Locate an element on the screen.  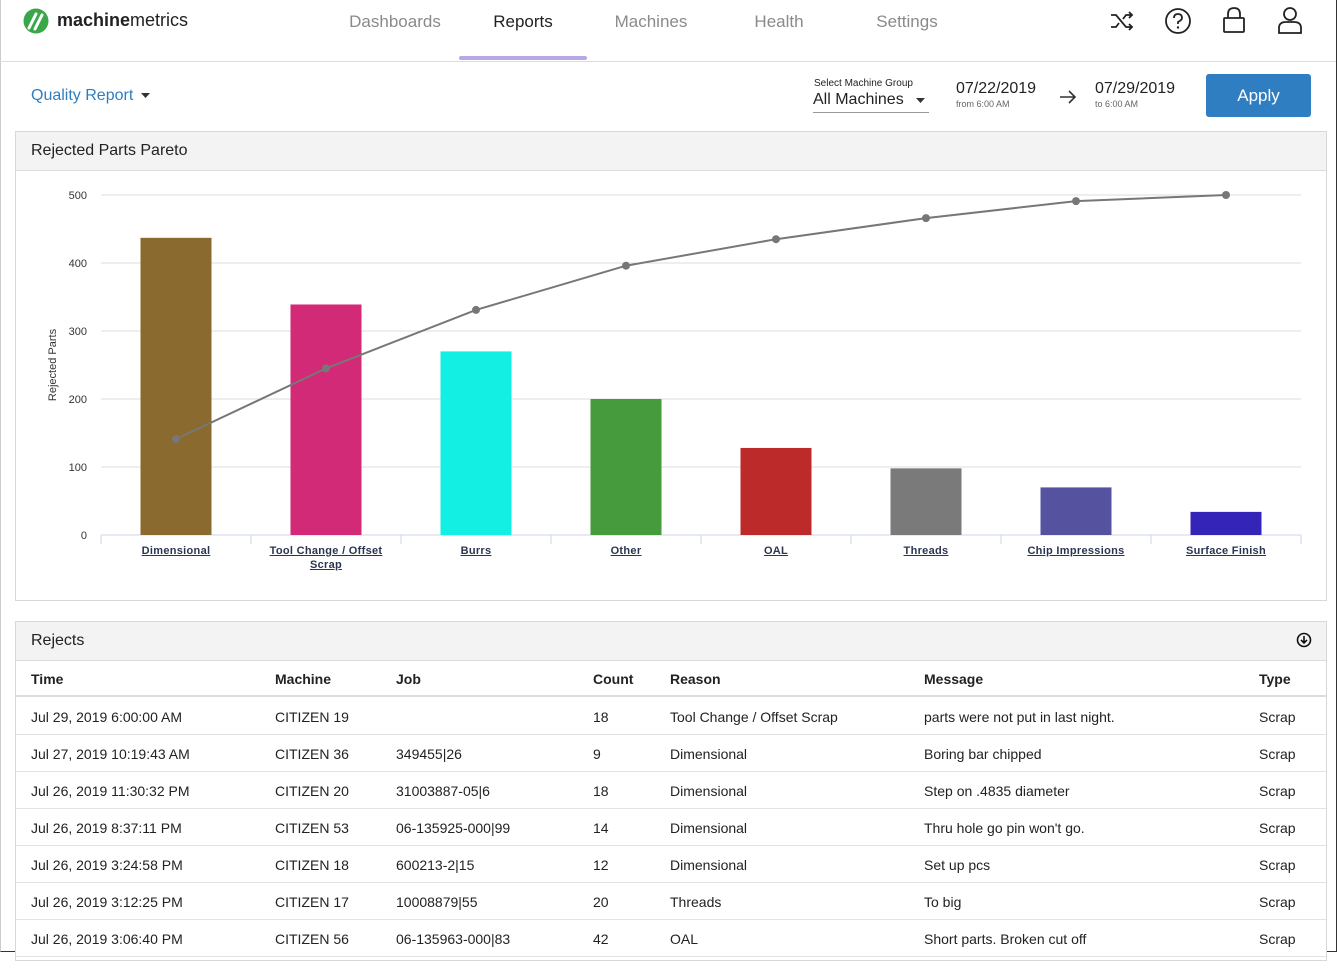
apply-button: Apply is located at coordinates (1258, 95).